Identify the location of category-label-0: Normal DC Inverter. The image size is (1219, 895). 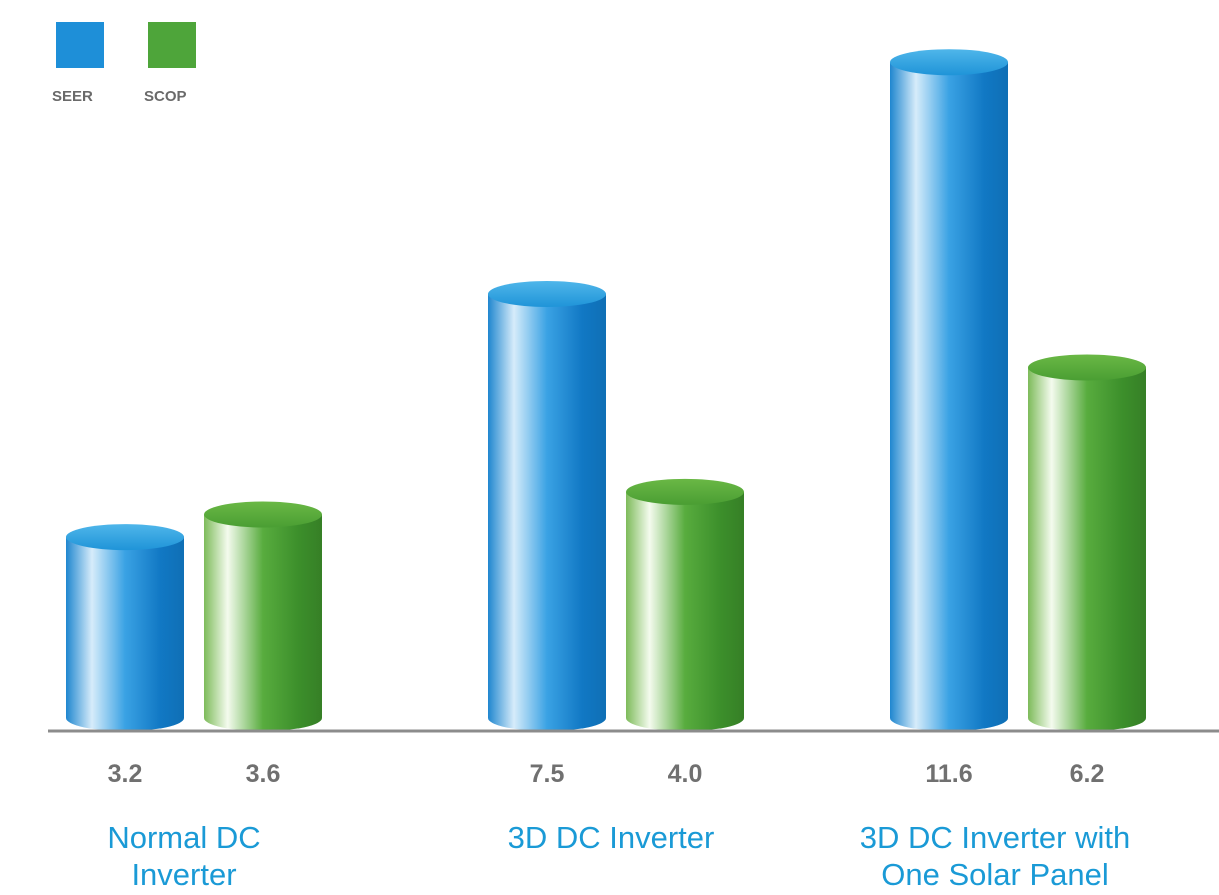
(183, 856).